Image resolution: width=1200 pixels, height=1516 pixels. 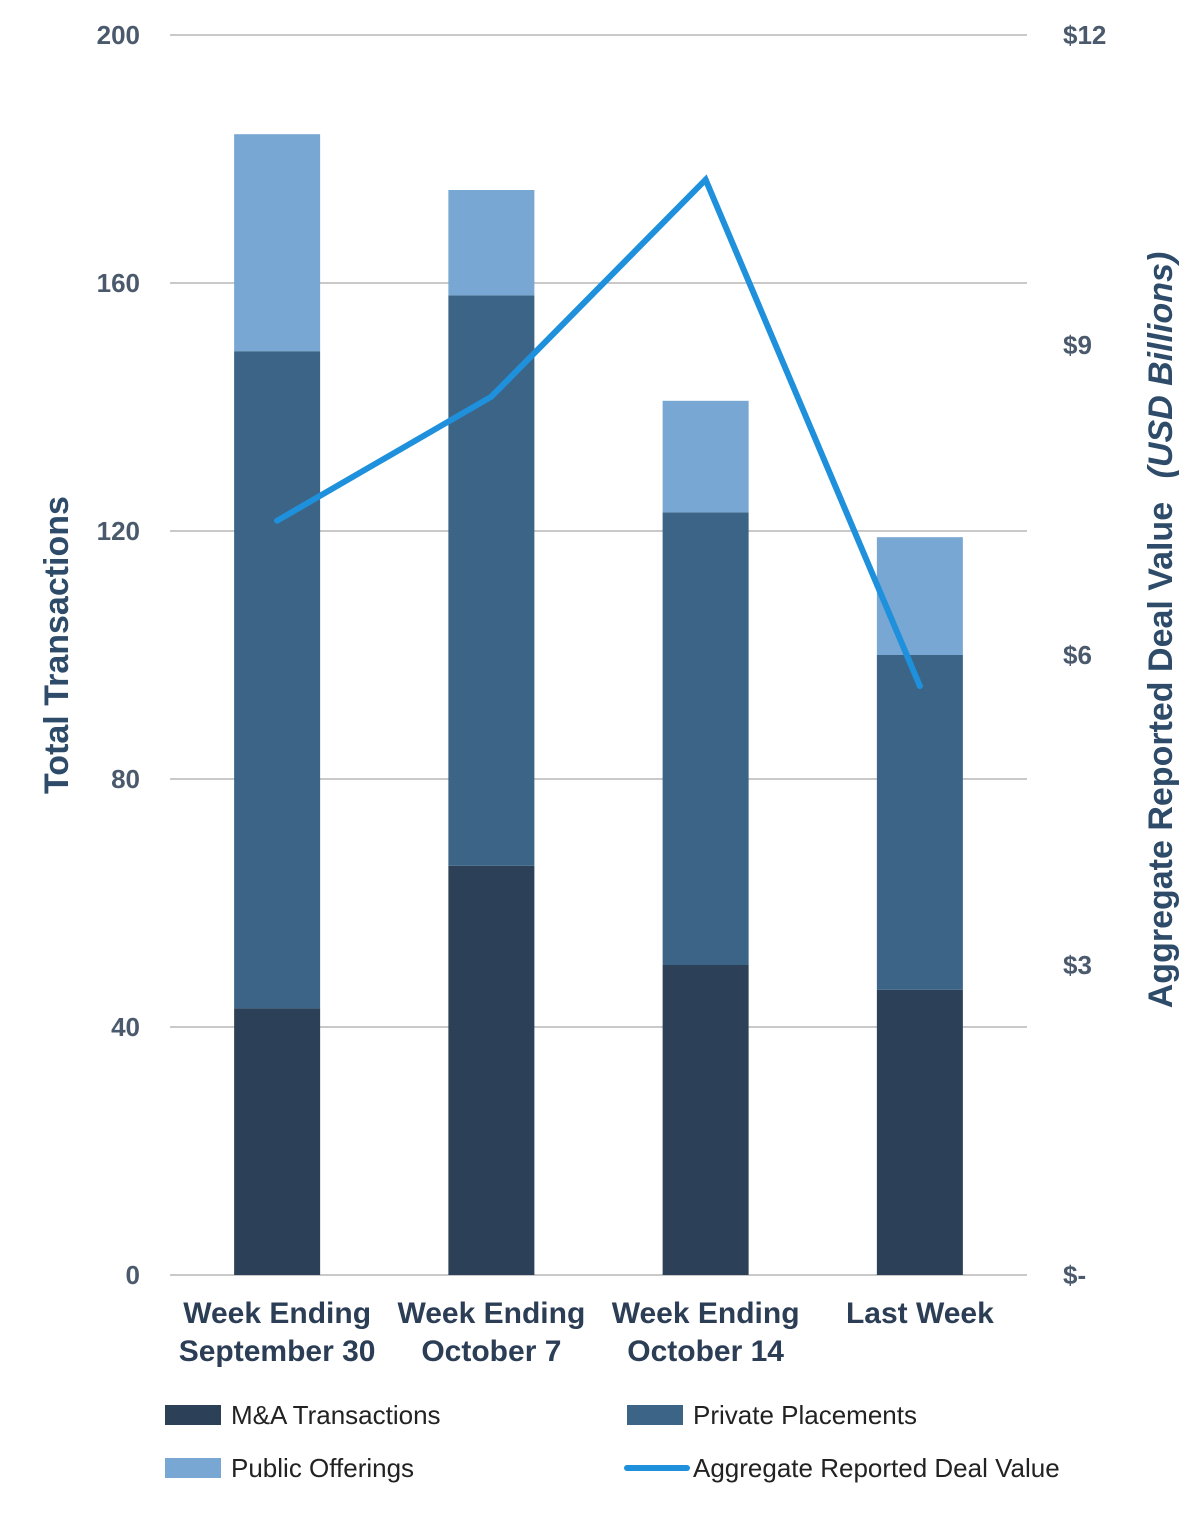 I want to click on category-label: Week Ending October 14, so click(x=706, y=1332).